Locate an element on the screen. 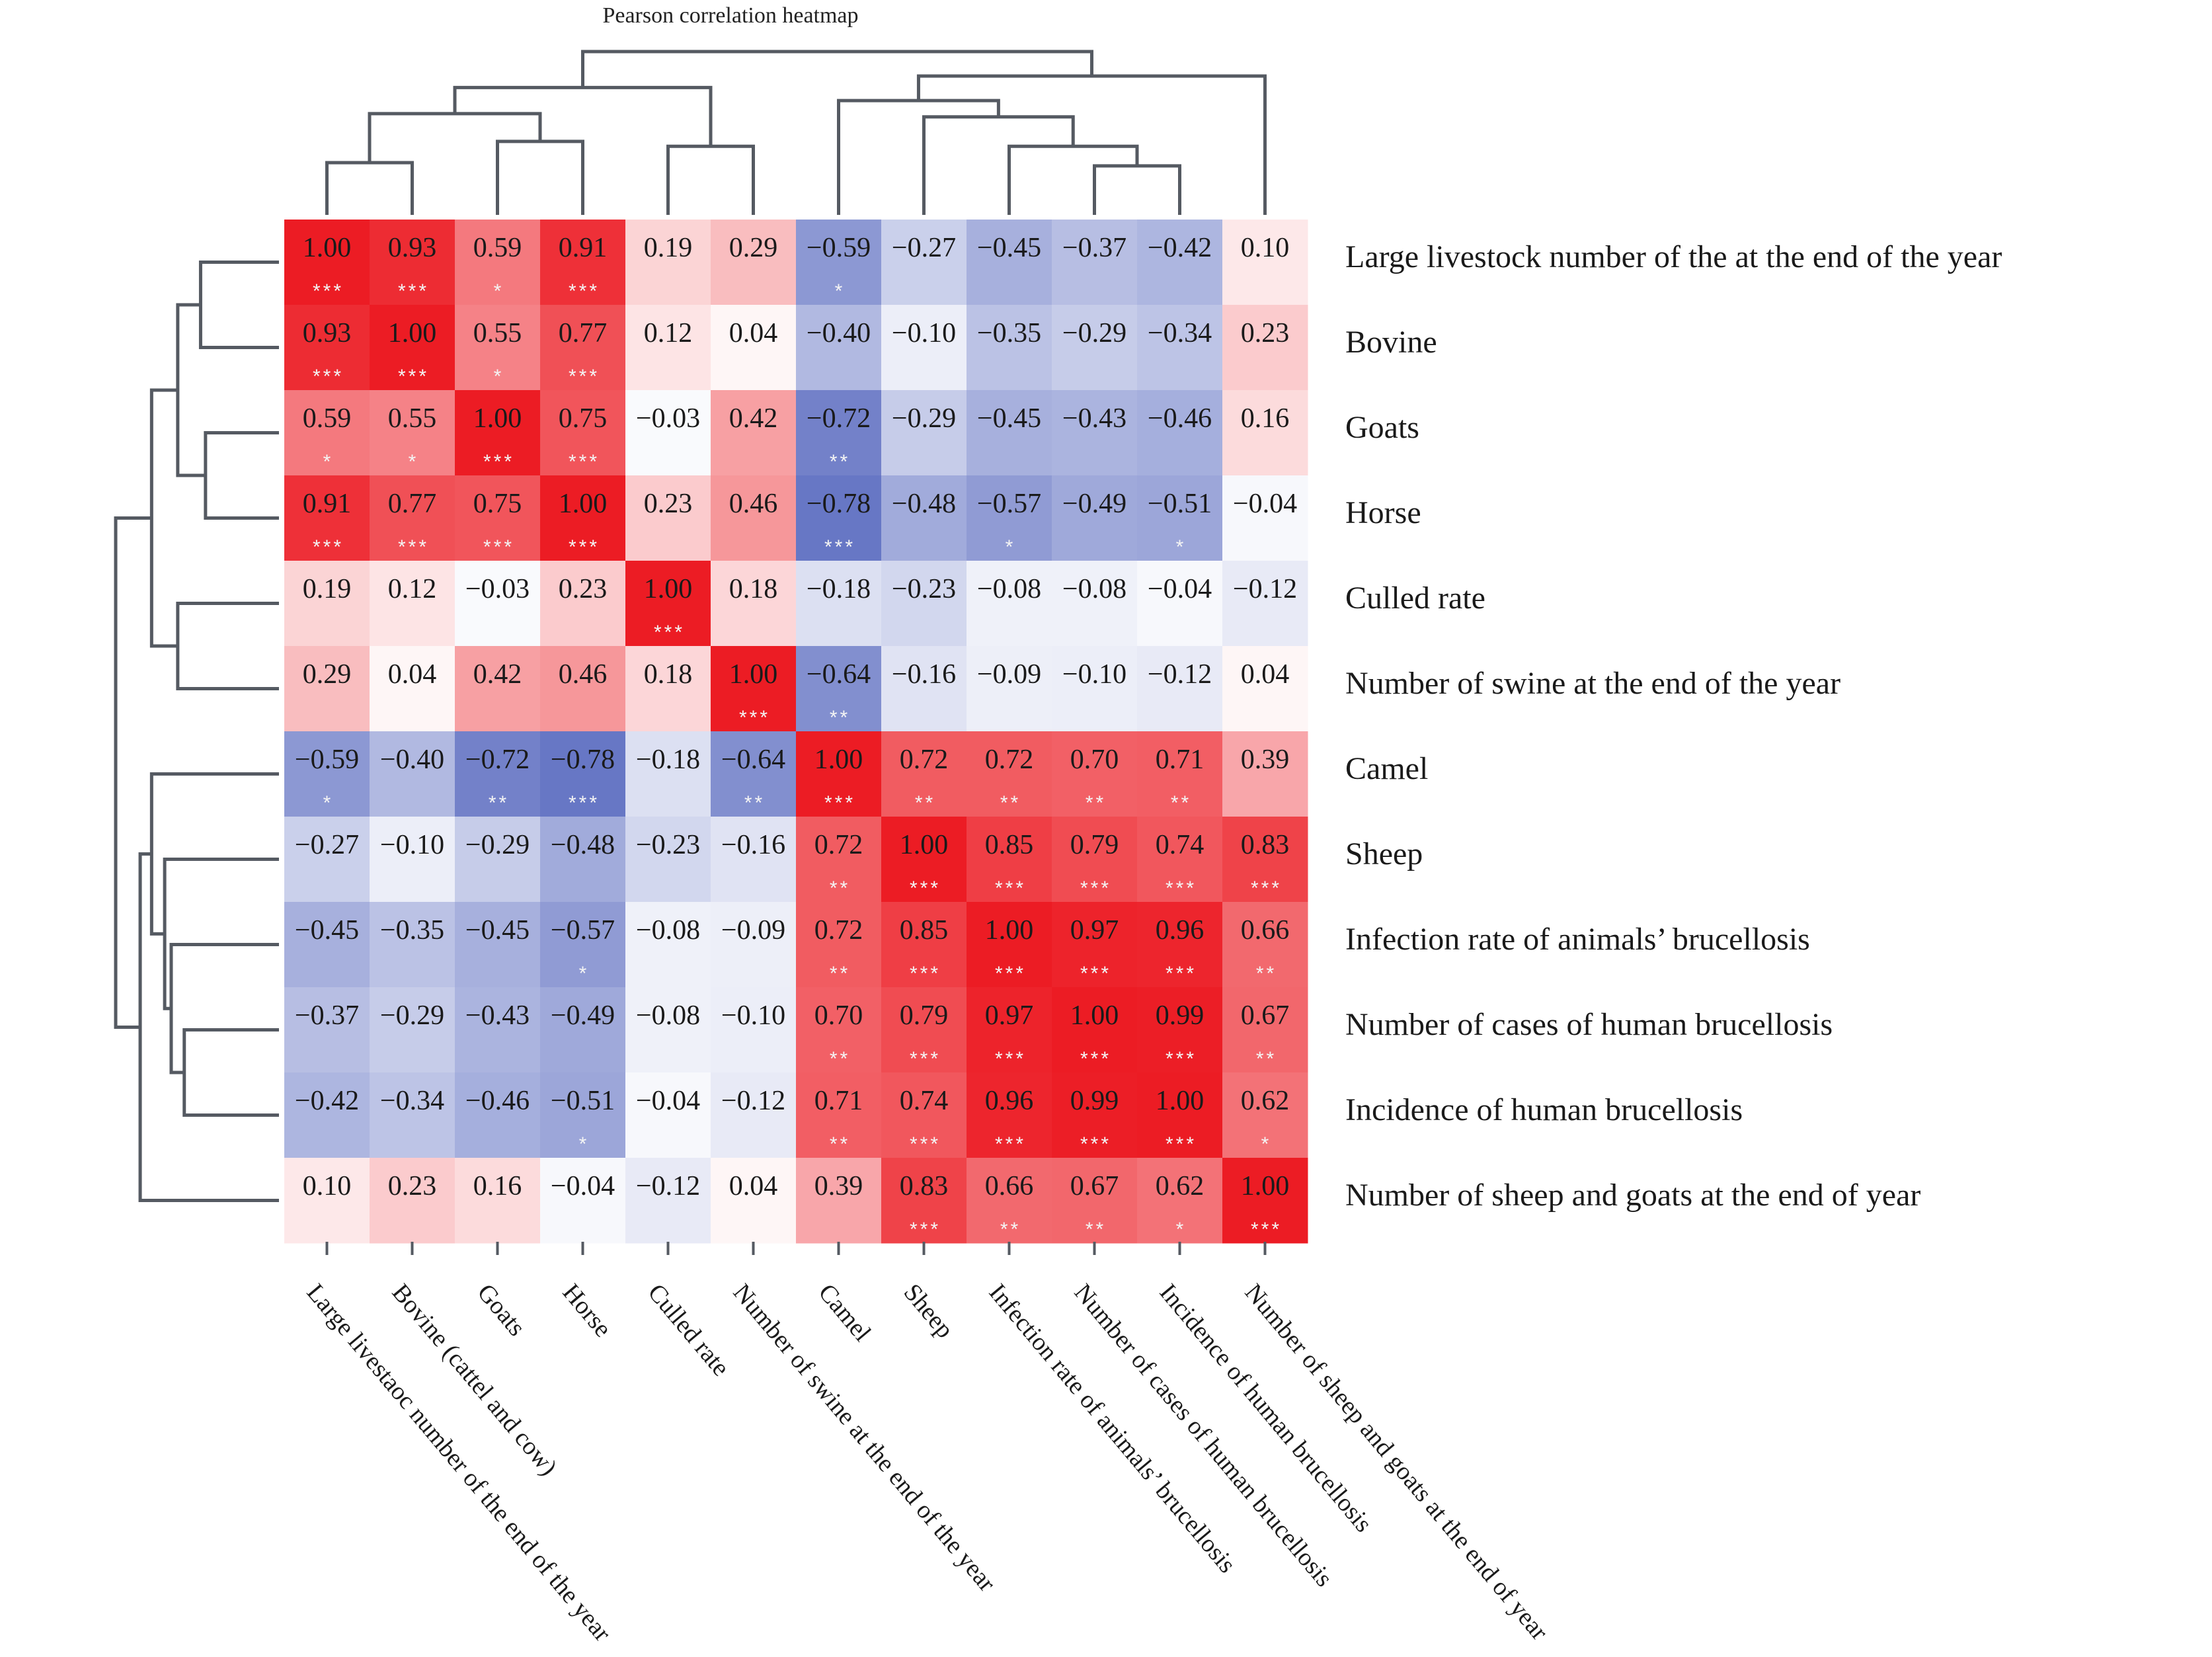  cell-value: −0.09 is located at coordinates (1009, 674).